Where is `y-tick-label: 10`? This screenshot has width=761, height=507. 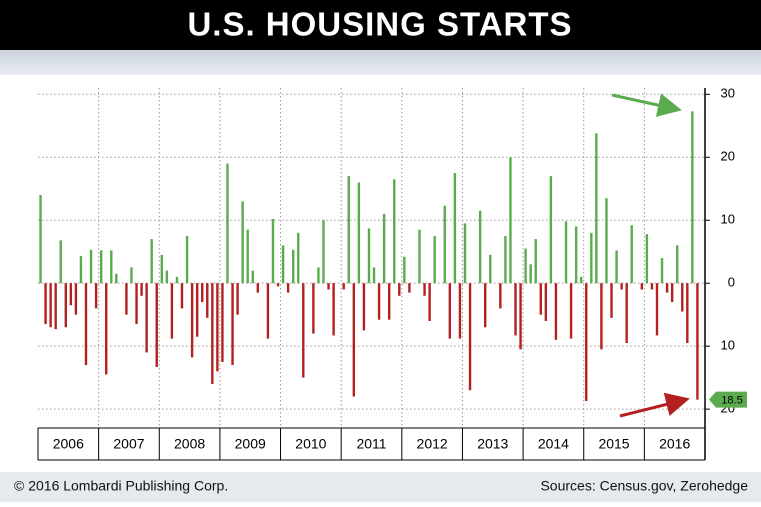
y-tick-label: 10 is located at coordinates (728, 345).